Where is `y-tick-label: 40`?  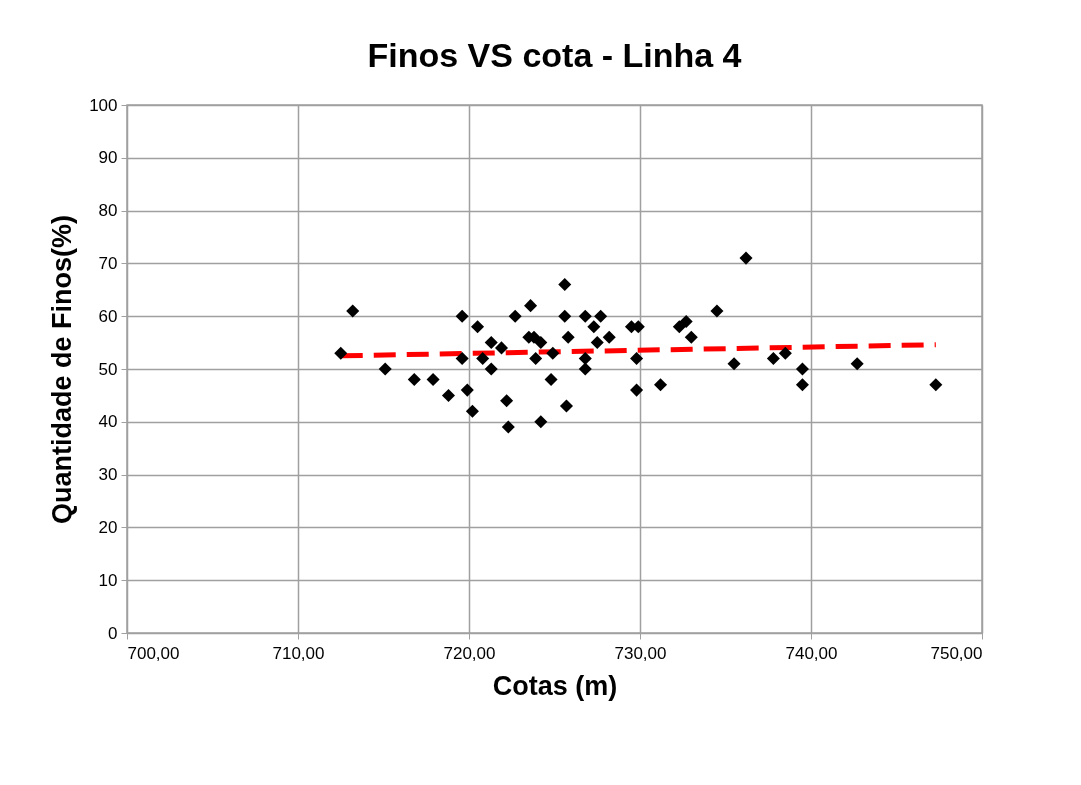
y-tick-label: 40 is located at coordinates (108, 422).